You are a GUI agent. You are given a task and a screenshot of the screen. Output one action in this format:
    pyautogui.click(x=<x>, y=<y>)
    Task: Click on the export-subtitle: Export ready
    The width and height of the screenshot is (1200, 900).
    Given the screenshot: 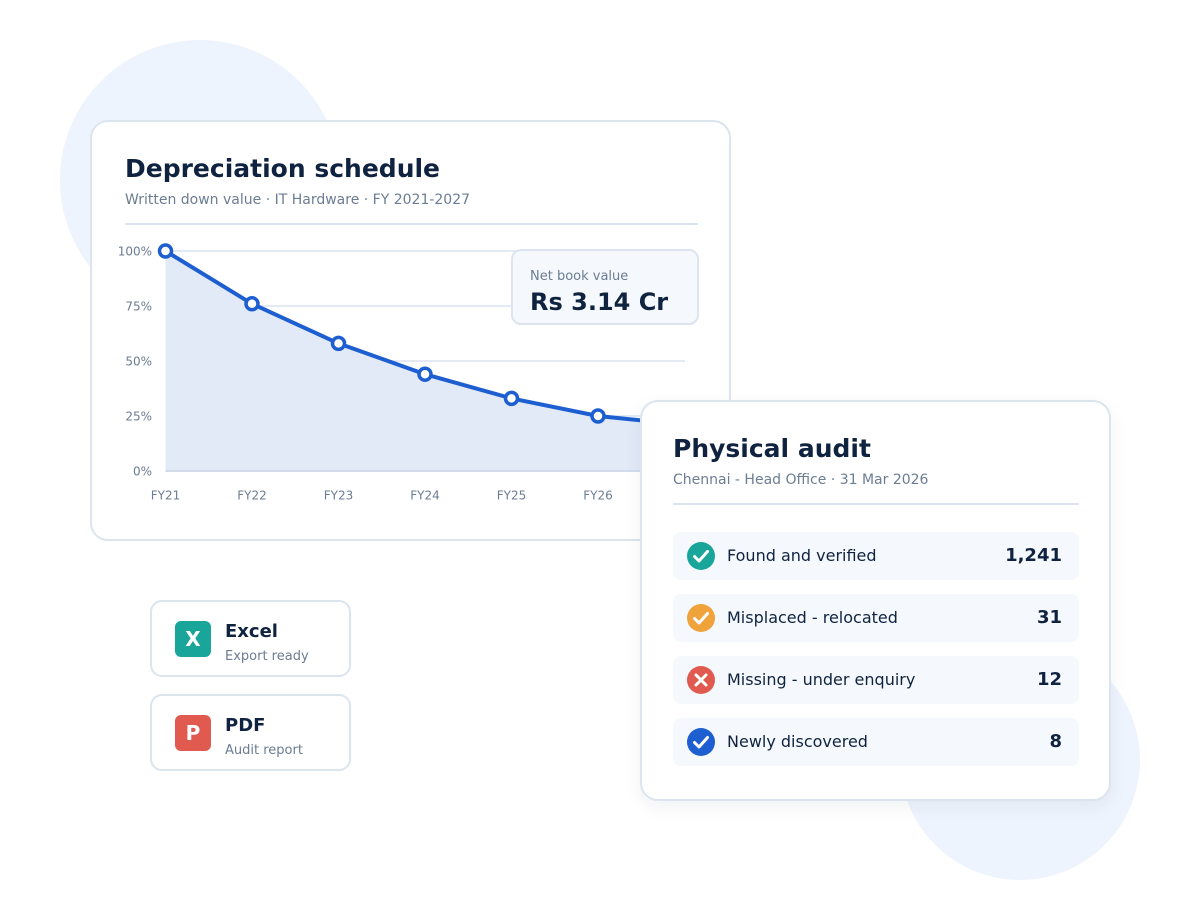 What is the action you would take?
    pyautogui.click(x=267, y=656)
    